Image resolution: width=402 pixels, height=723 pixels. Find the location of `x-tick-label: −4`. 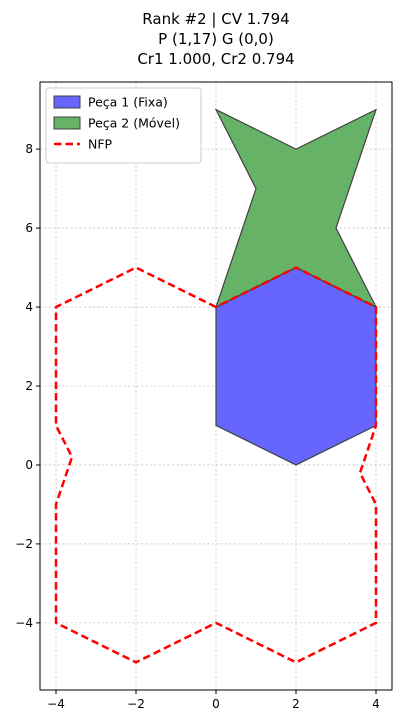

x-tick-label: −4 is located at coordinates (56, 704).